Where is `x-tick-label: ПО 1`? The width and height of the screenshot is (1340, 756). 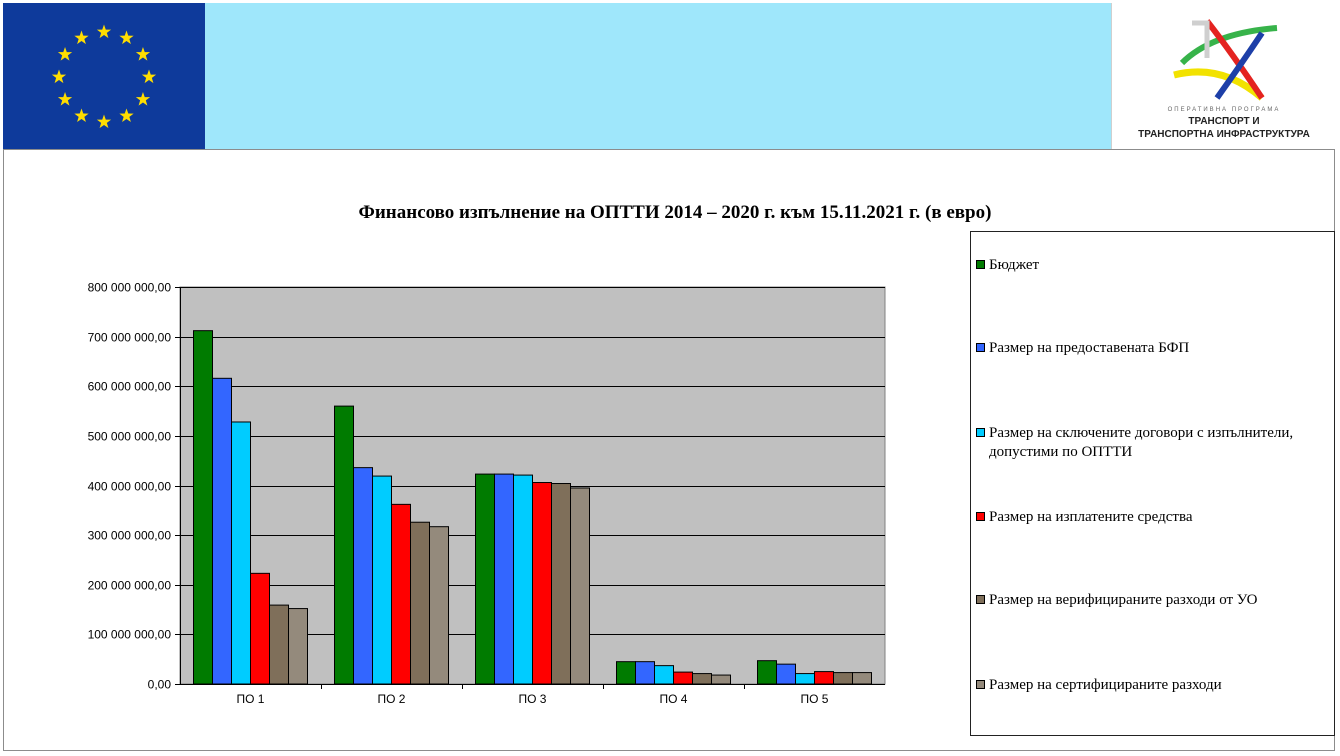 x-tick-label: ПО 1 is located at coordinates (251, 699).